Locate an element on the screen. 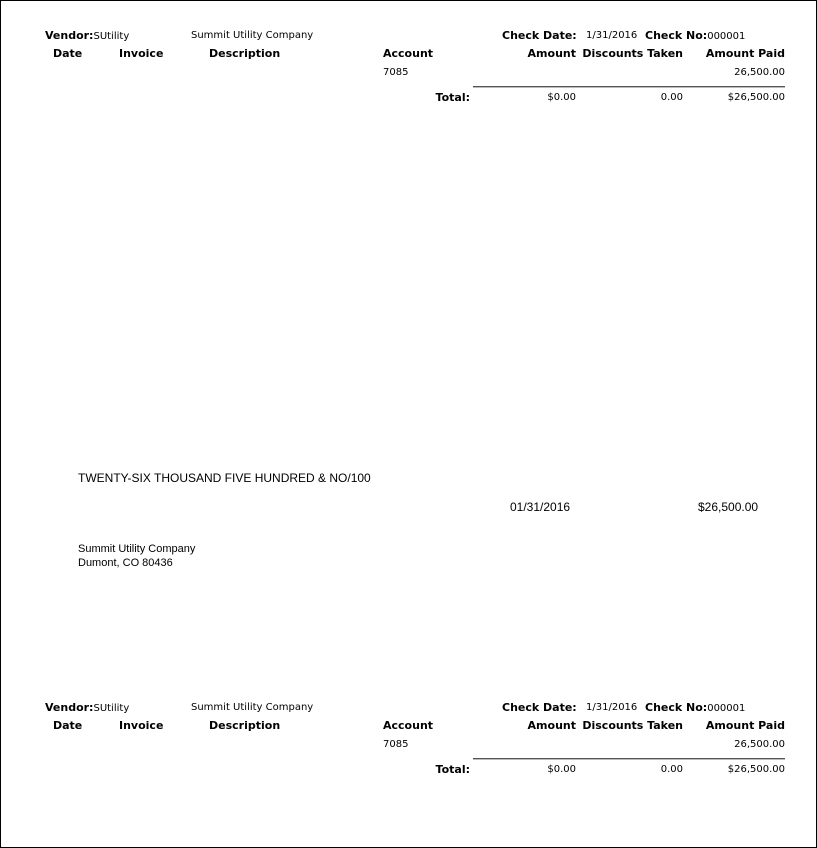 The height and width of the screenshot is (848, 817). payee-name: Summit Utility Company is located at coordinates (137, 549).